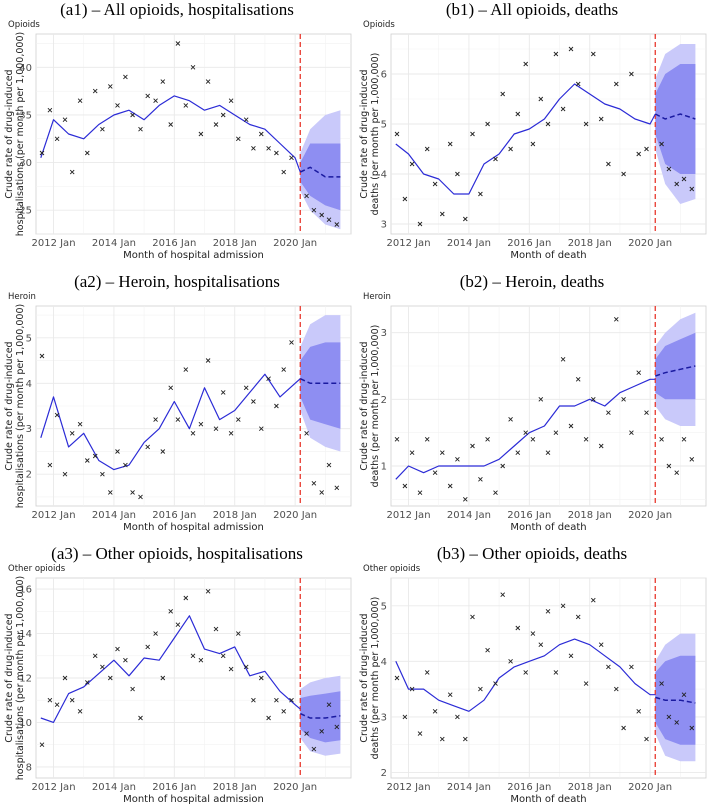 The width and height of the screenshot is (709, 808). Describe the element at coordinates (25, 115) in the screenshot. I see `y-tick-label: 35` at that location.